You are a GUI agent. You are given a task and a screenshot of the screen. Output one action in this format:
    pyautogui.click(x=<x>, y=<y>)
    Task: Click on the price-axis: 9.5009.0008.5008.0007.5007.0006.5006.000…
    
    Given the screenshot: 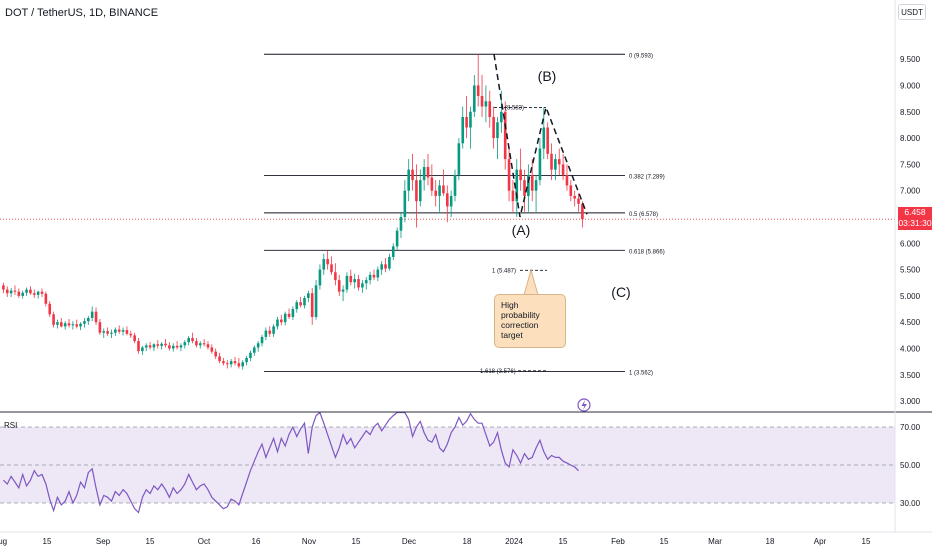 What is the action you would take?
    pyautogui.click(x=910, y=230)
    